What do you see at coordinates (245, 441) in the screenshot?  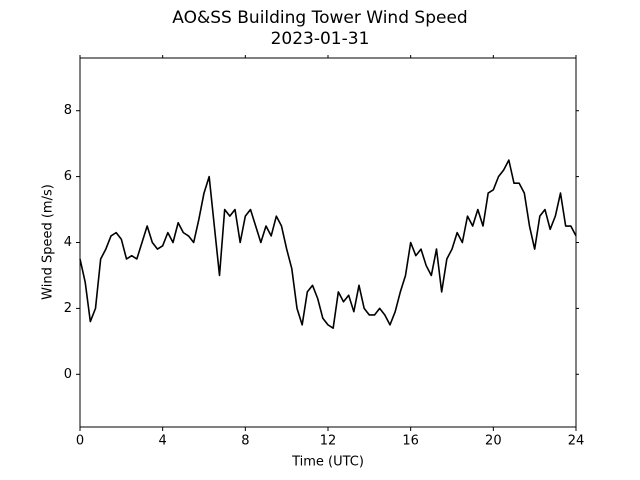 I see `x-tick-label: 8` at bounding box center [245, 441].